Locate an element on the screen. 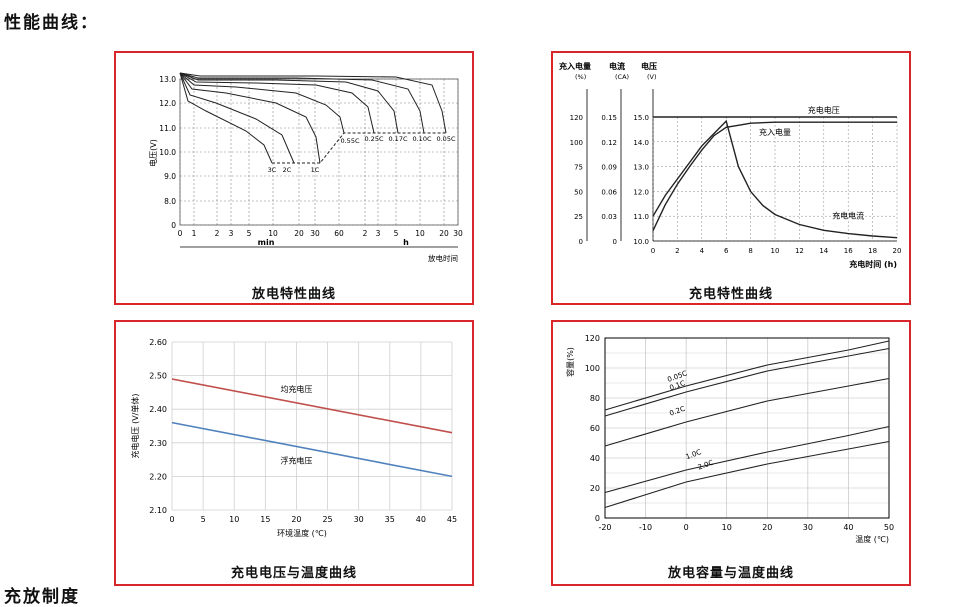 The width and height of the screenshot is (976, 607). min-unit-label: min is located at coordinates (266, 242).